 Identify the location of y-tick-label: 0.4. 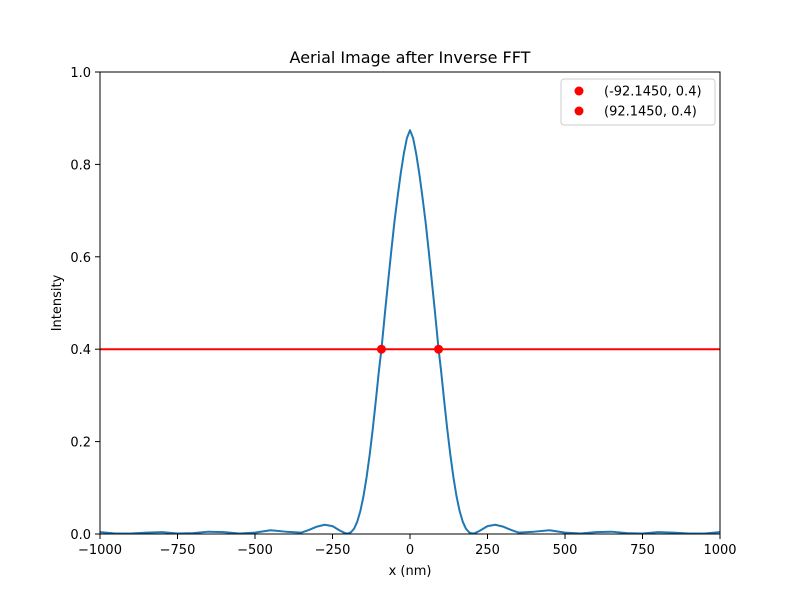
(80, 350).